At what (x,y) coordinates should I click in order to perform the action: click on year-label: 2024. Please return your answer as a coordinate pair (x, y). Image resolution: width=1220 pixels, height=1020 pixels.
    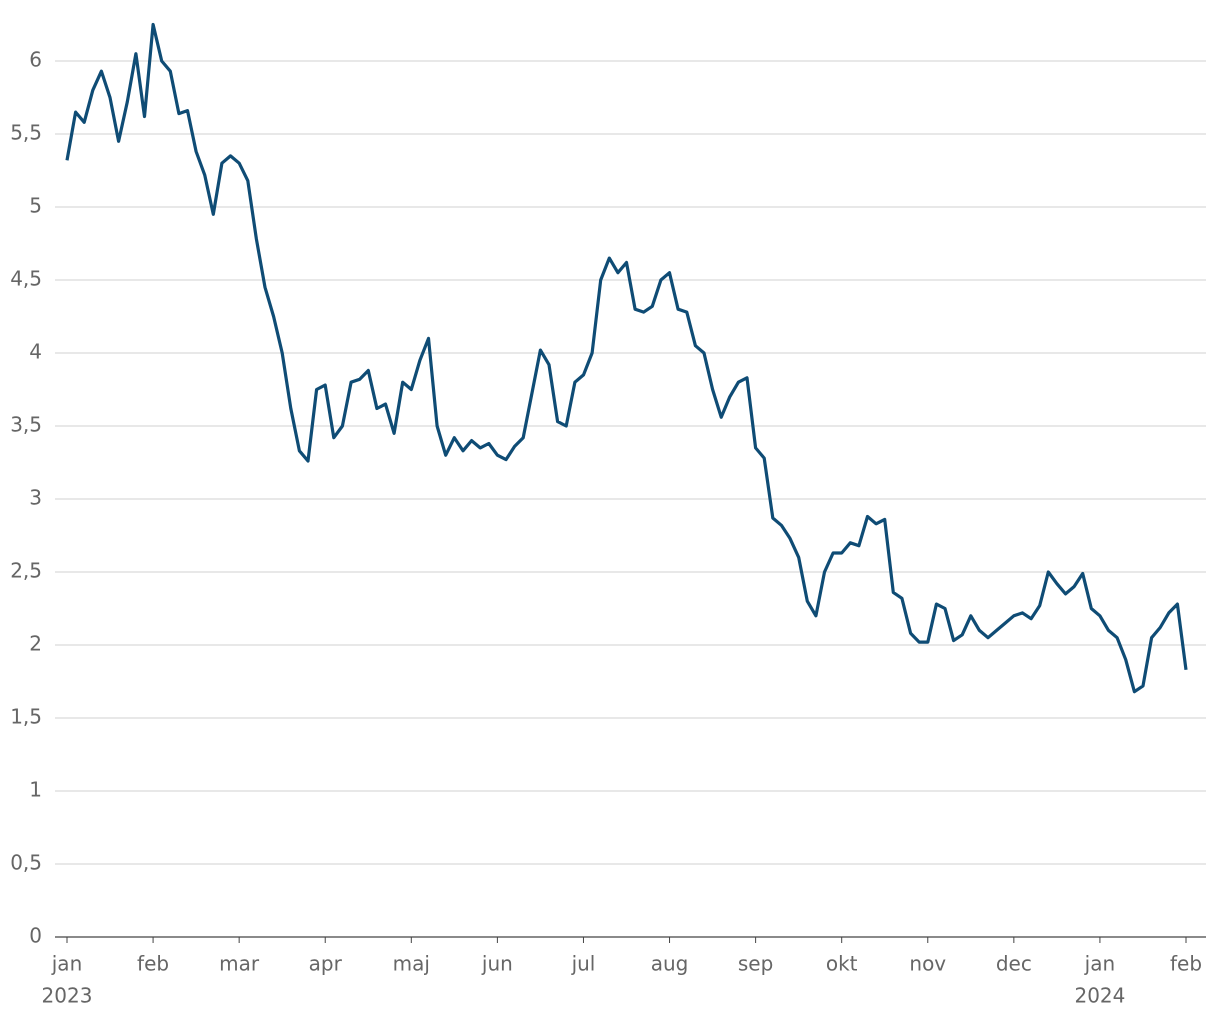
    Looking at the image, I should click on (1099, 996).